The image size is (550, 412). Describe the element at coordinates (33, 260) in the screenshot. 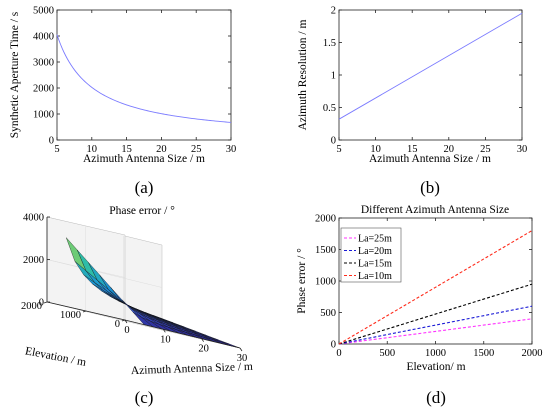

I see `z-tick-label: 2000` at that location.